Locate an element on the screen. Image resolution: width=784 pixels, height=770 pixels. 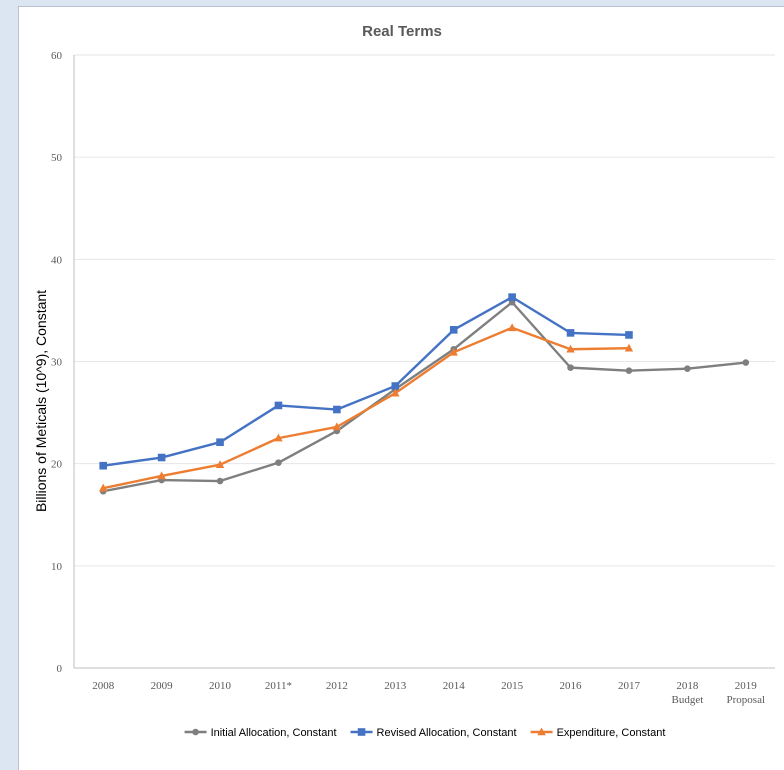
x-tick-label: 2012 is located at coordinates (337, 686).